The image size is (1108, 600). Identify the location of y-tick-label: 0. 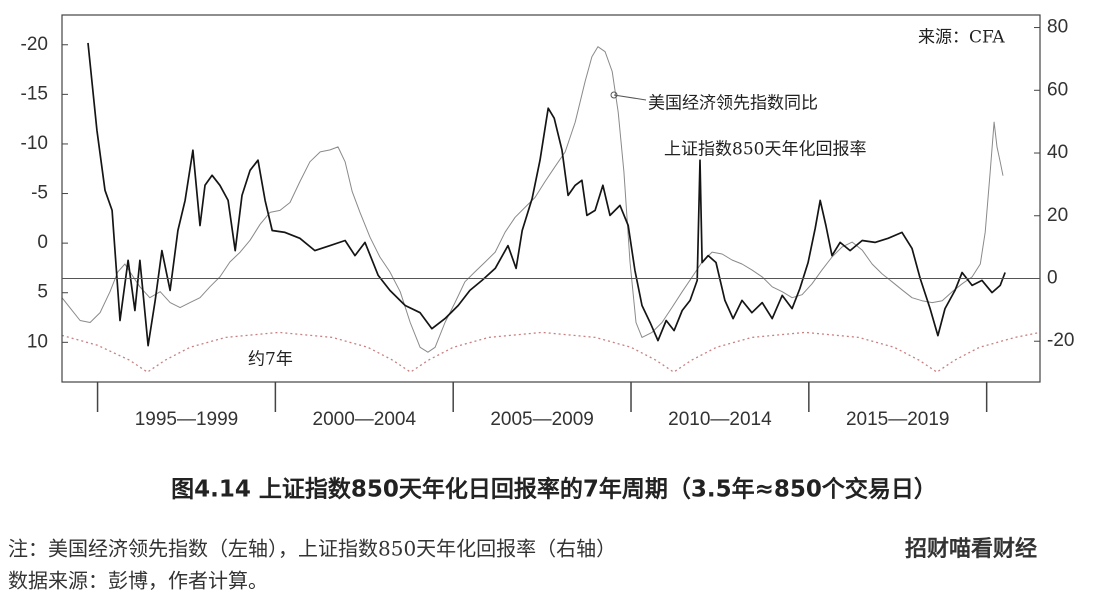
(42, 242).